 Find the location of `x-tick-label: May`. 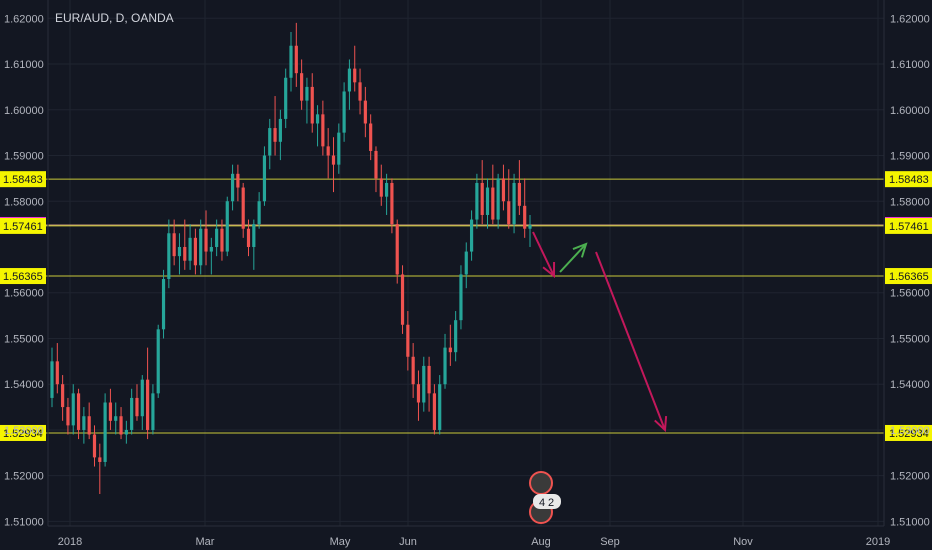

x-tick-label: May is located at coordinates (340, 542).